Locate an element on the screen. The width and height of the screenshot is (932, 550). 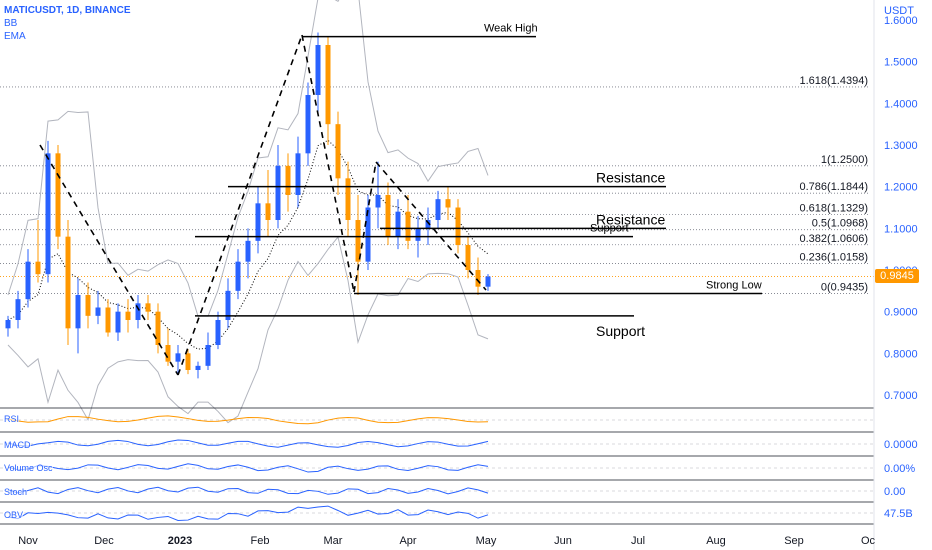
x-tick-label: Feb is located at coordinates (260, 541).